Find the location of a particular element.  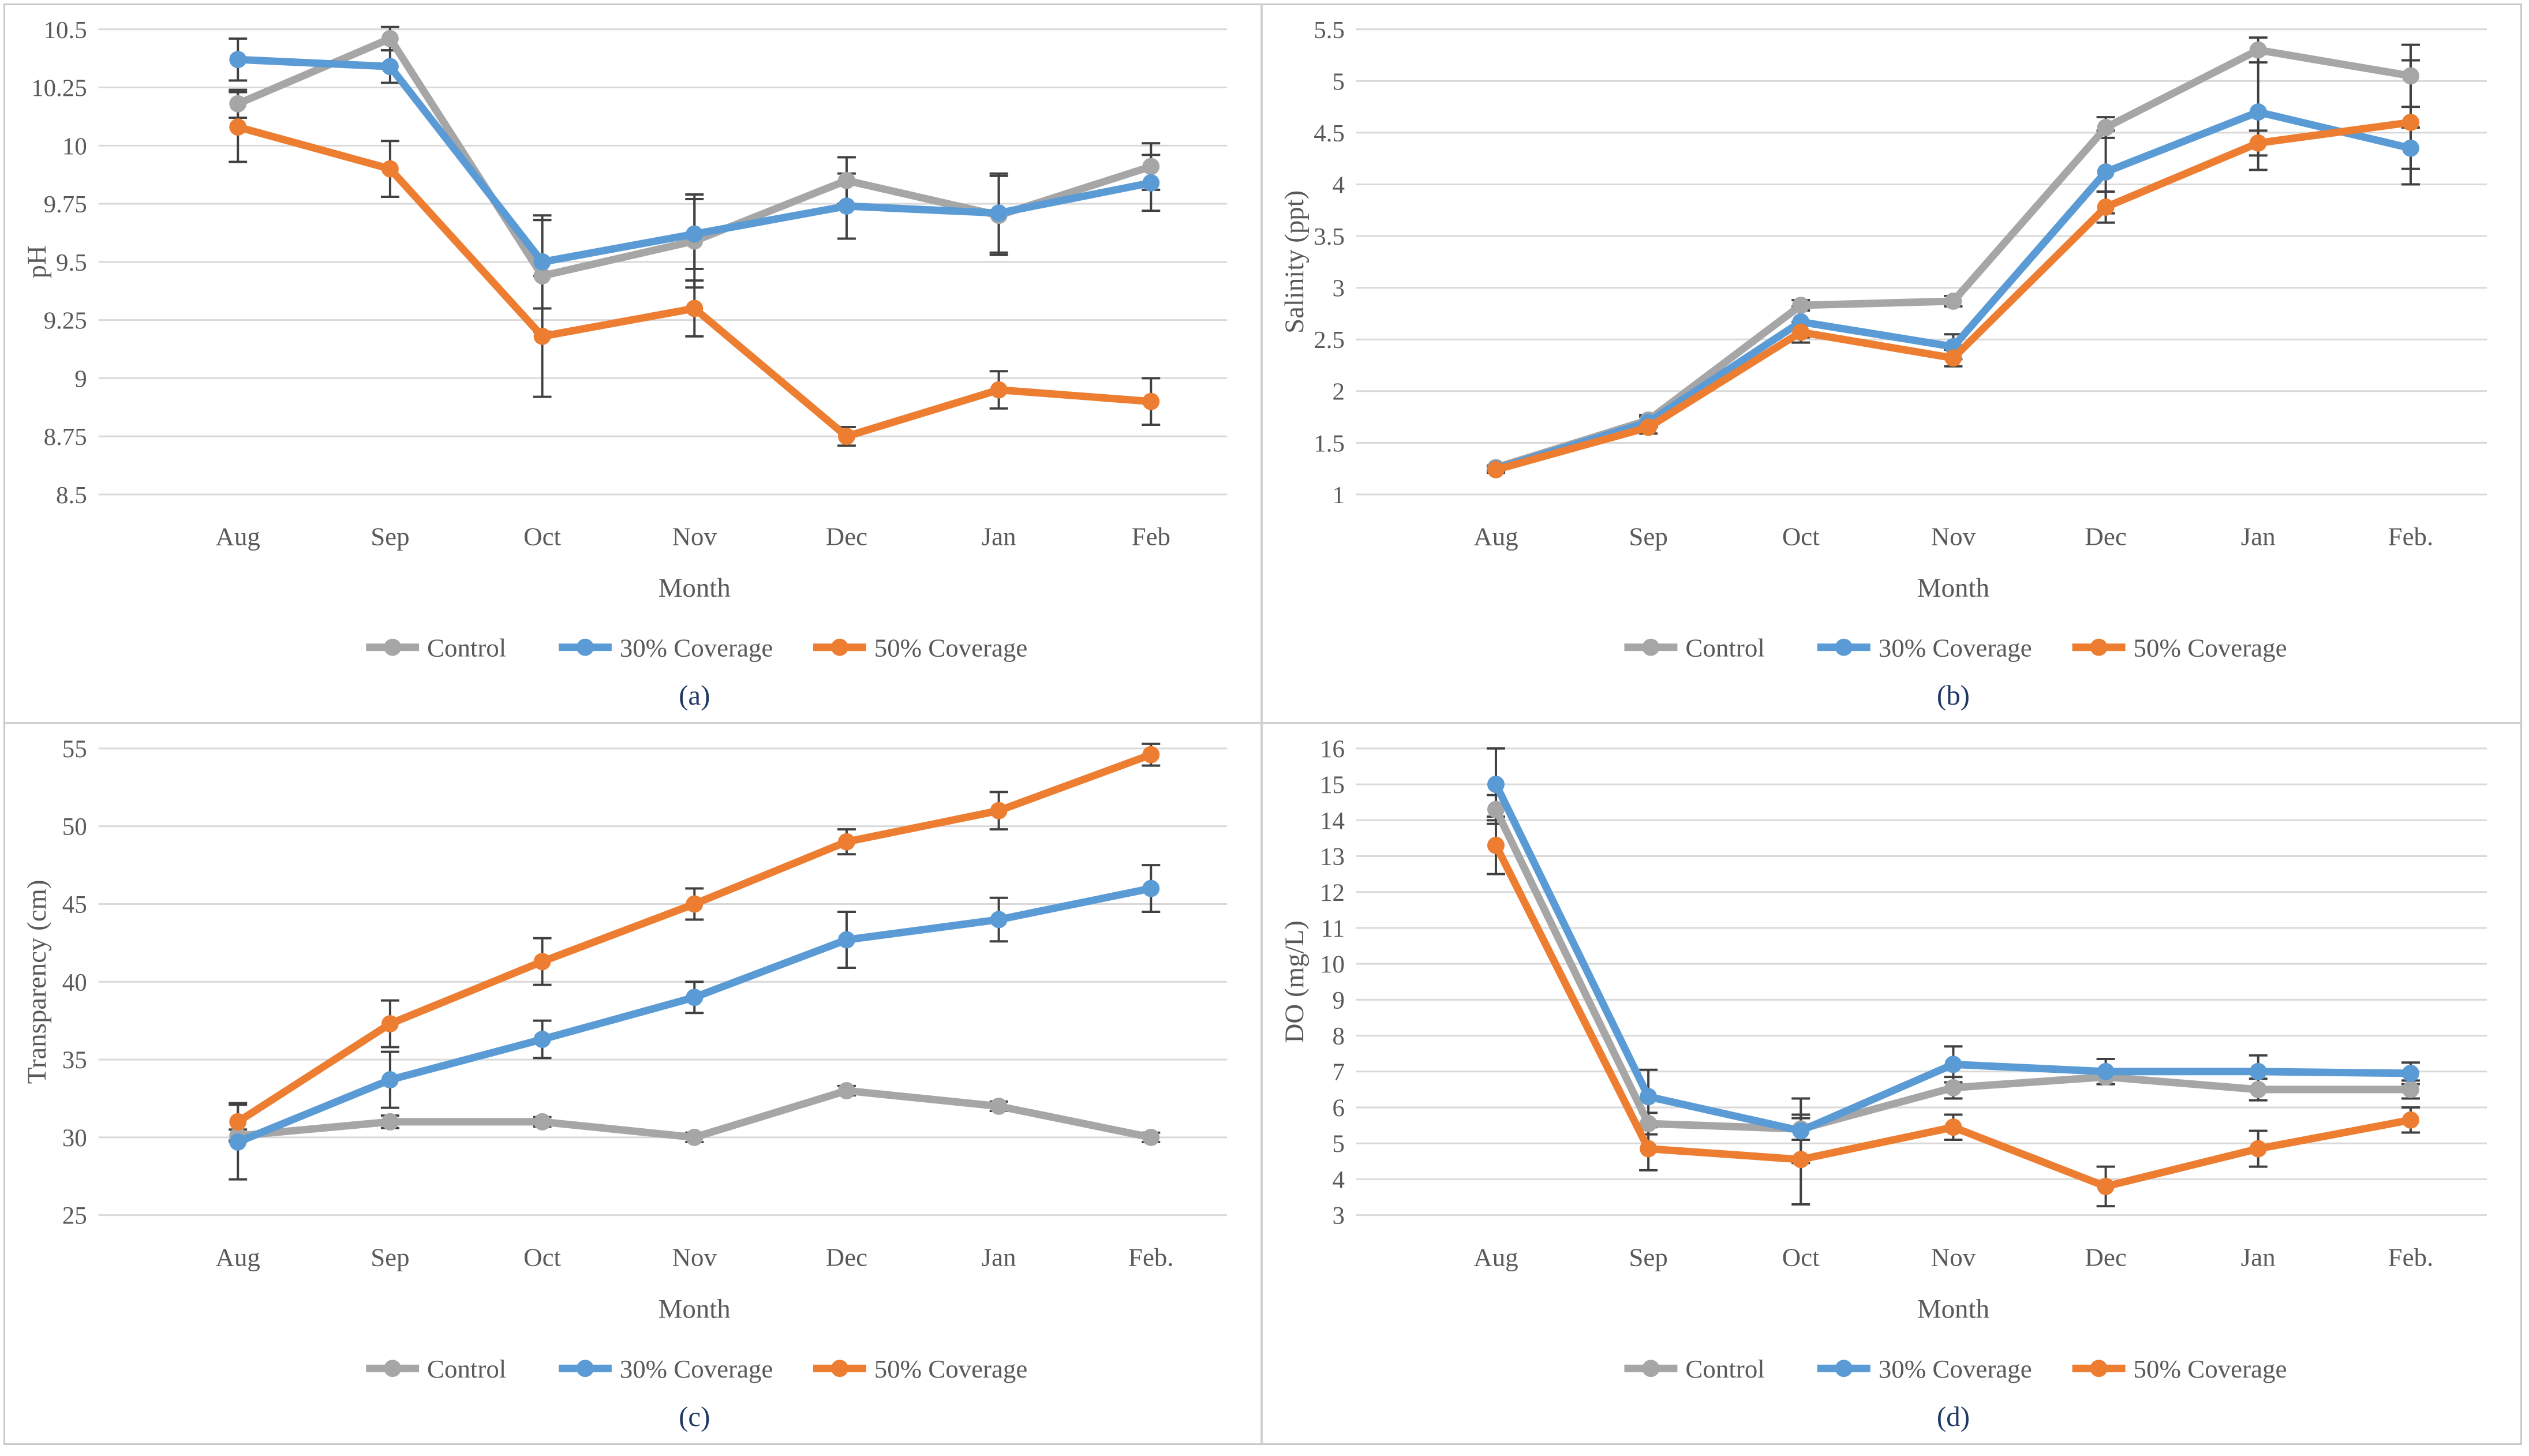

y-tick-label: 8 is located at coordinates (1338, 1036).